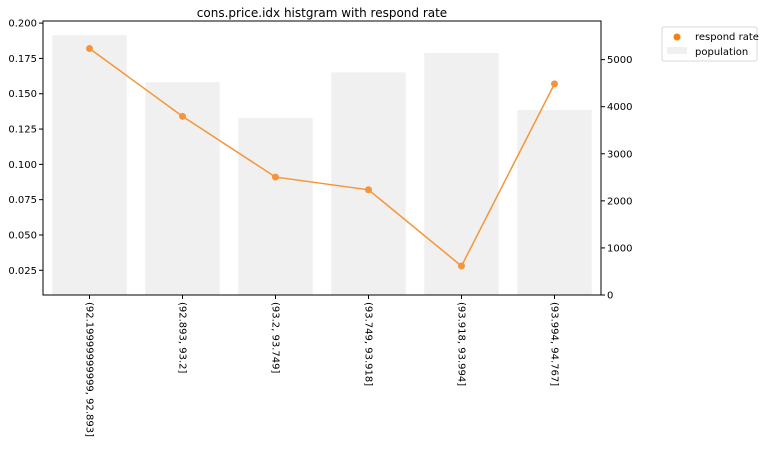 This screenshot has height=463, width=768. Describe the element at coordinates (22, 130) in the screenshot. I see `left-tick-label: 0.125` at that location.